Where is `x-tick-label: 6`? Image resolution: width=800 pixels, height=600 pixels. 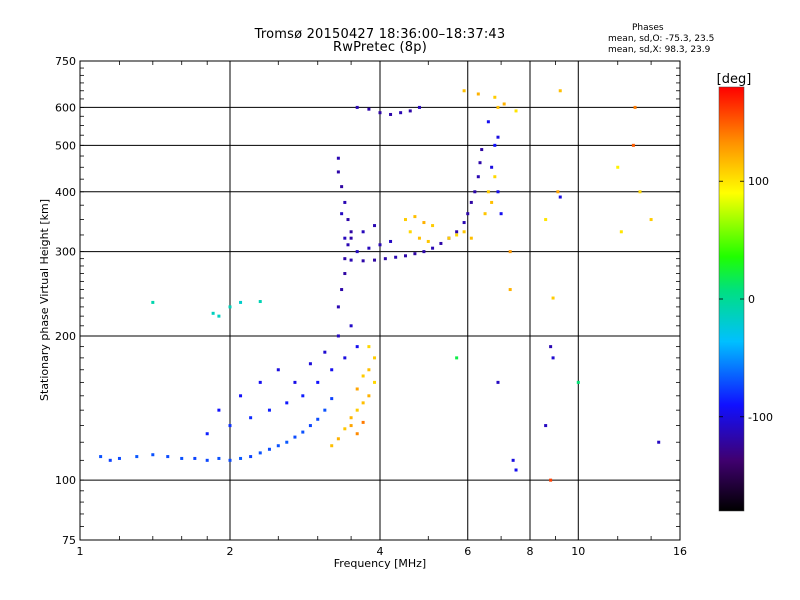
x-tick-label: 6 is located at coordinates (467, 551).